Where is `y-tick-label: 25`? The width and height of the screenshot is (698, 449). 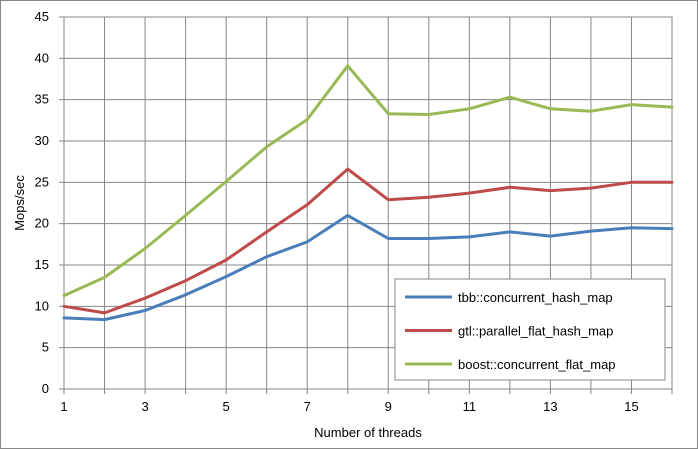
y-tick-label: 25 is located at coordinates (42, 181).